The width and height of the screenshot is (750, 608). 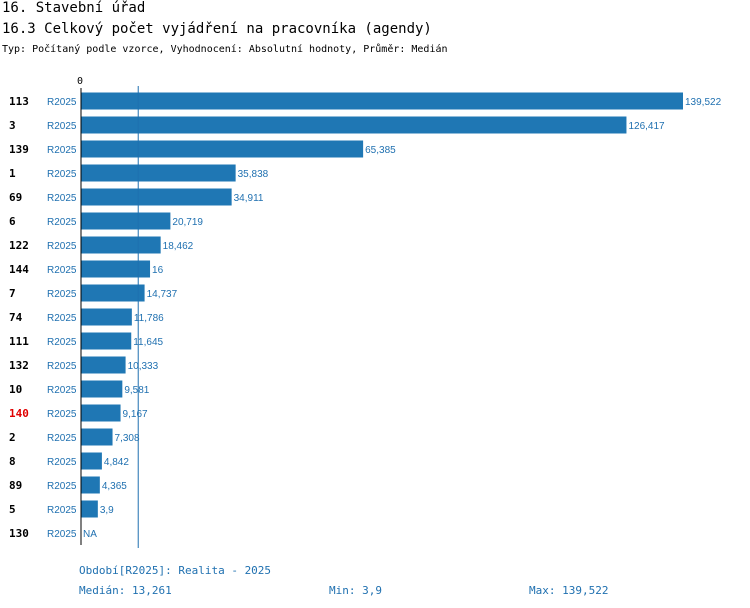 I want to click on data-label: 11,786, so click(x=149, y=318).